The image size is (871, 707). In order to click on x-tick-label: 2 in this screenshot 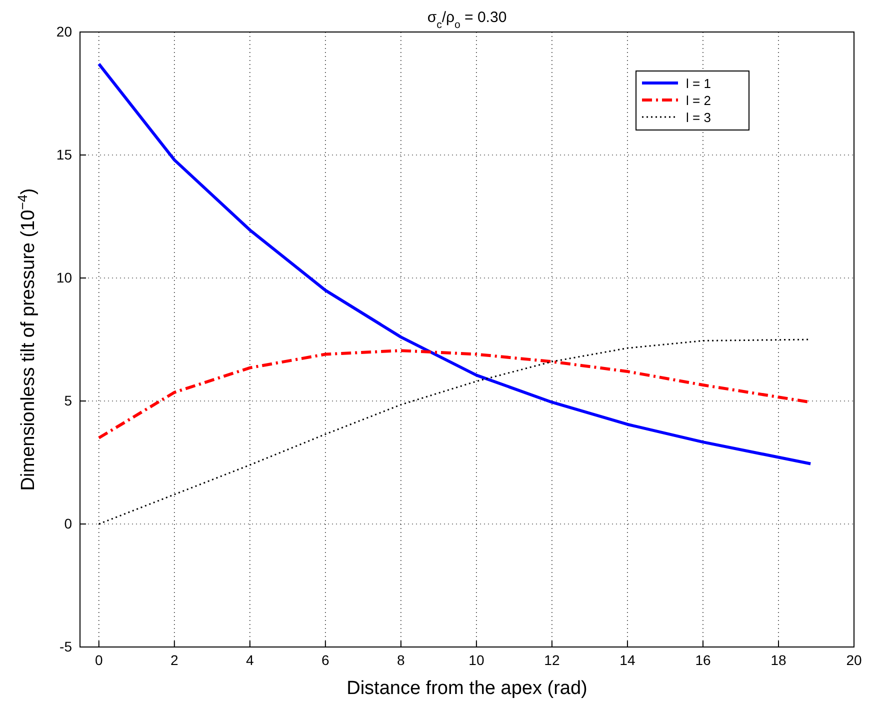, I will do `click(174, 660)`.